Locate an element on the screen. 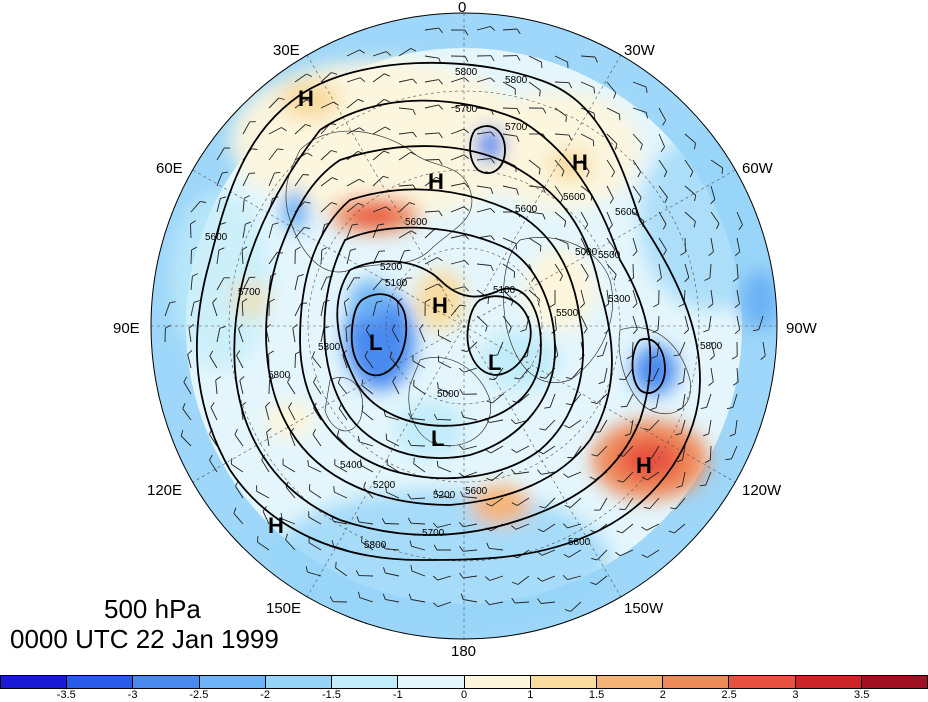  colorbar-tick-label: -1 is located at coordinates (397, 695).